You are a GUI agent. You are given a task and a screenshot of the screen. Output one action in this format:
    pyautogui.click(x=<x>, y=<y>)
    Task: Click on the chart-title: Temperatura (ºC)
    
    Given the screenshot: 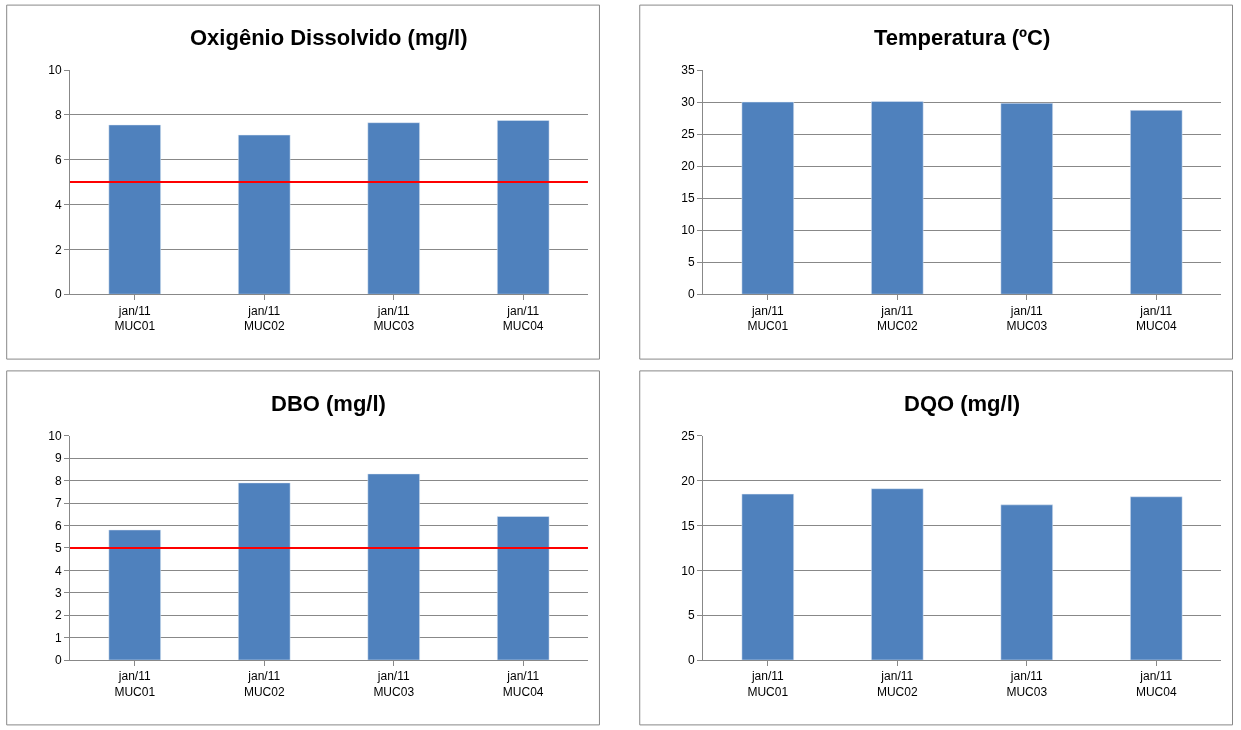 What is the action you would take?
    pyautogui.click(x=962, y=37)
    